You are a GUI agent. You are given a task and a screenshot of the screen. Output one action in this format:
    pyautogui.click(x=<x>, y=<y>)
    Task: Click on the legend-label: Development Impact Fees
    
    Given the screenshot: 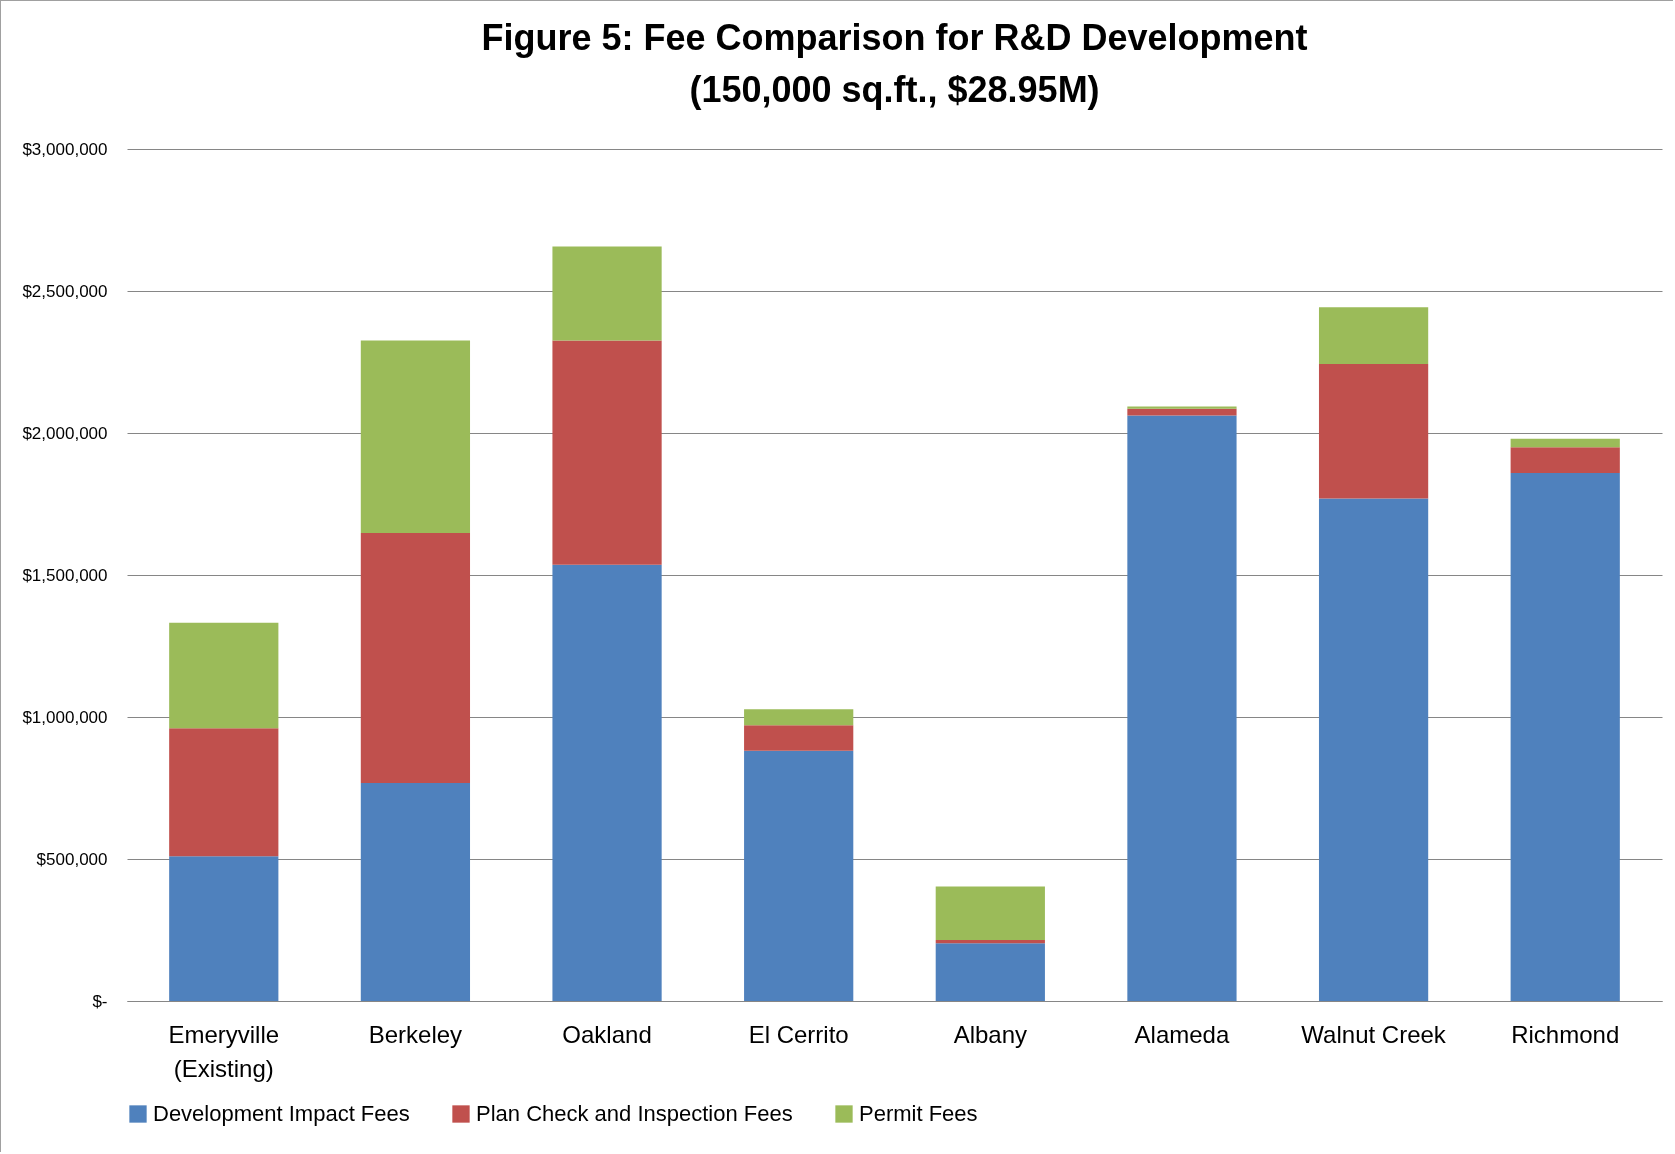 What is the action you would take?
    pyautogui.click(x=281, y=1113)
    